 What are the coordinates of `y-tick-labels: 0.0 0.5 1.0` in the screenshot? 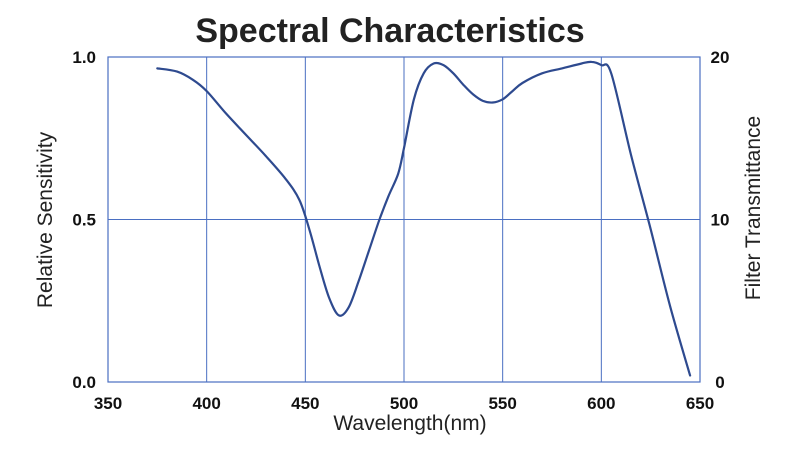 It's located at (84, 220).